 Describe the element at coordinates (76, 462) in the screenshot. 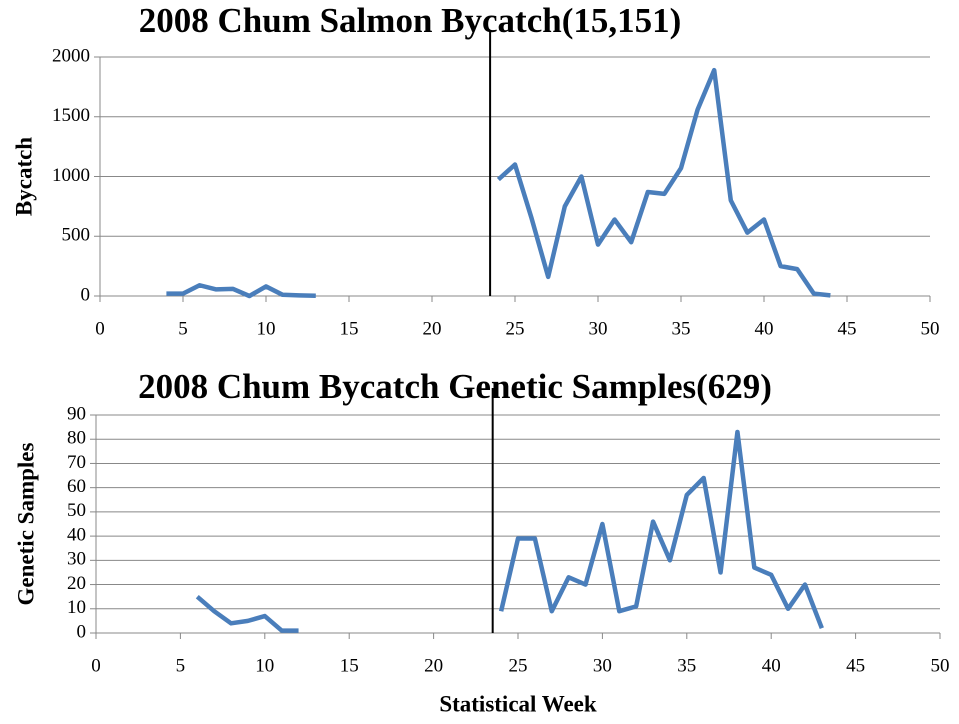

I see `y-tick-label: 70` at that location.